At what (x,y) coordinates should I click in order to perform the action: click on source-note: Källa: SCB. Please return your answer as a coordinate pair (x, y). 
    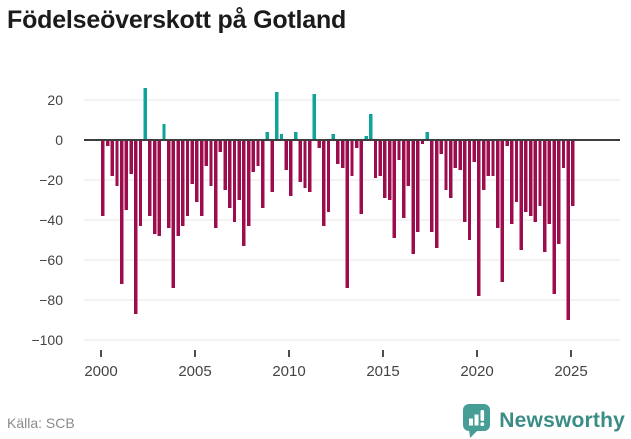
    Looking at the image, I should click on (41, 423).